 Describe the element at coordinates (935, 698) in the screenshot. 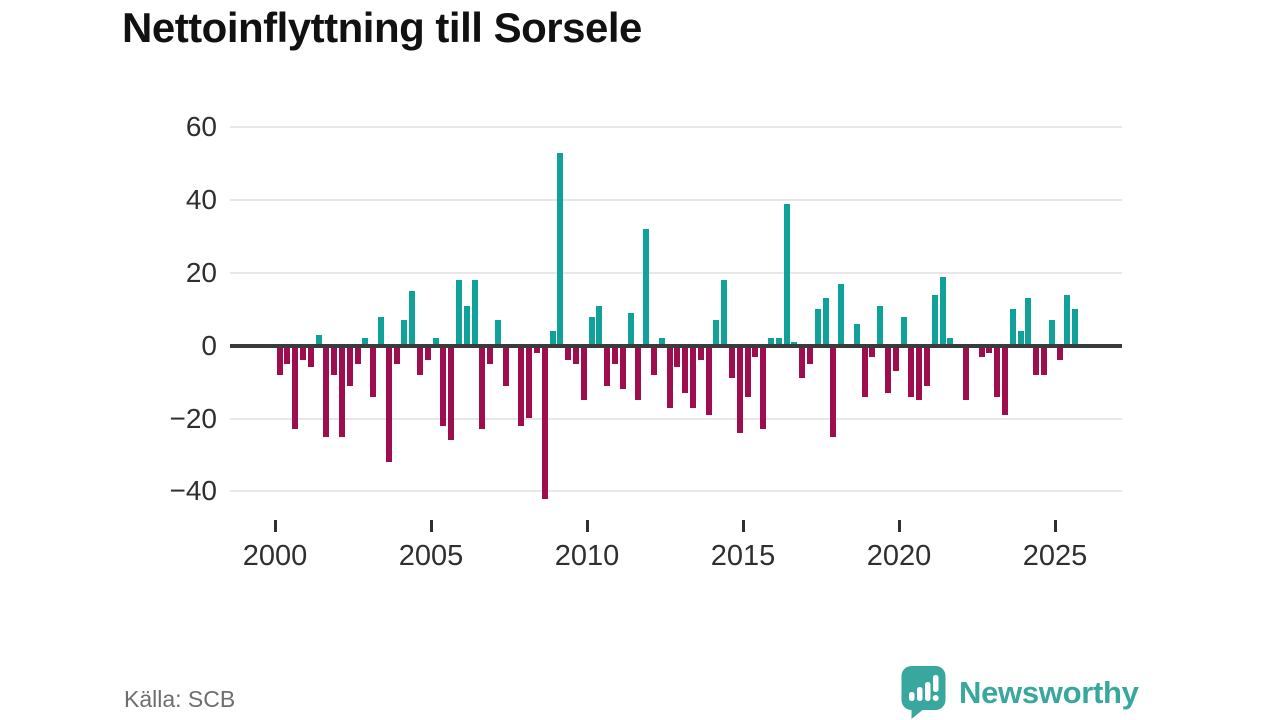

I see `logo-exclamation-dot` at that location.